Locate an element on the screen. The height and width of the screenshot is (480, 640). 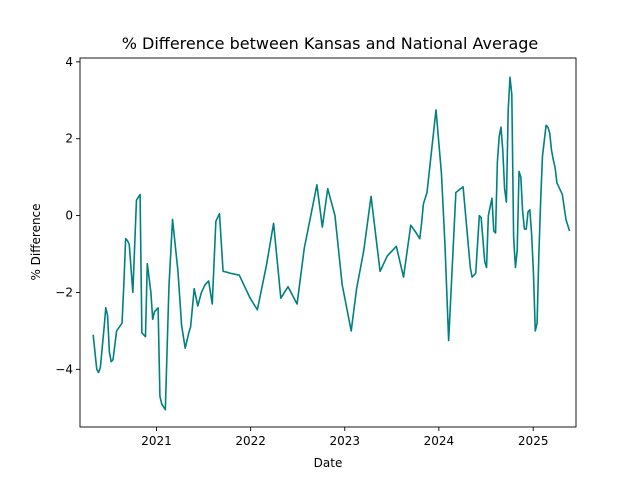
y-tick-label: 0 is located at coordinates (69, 216).